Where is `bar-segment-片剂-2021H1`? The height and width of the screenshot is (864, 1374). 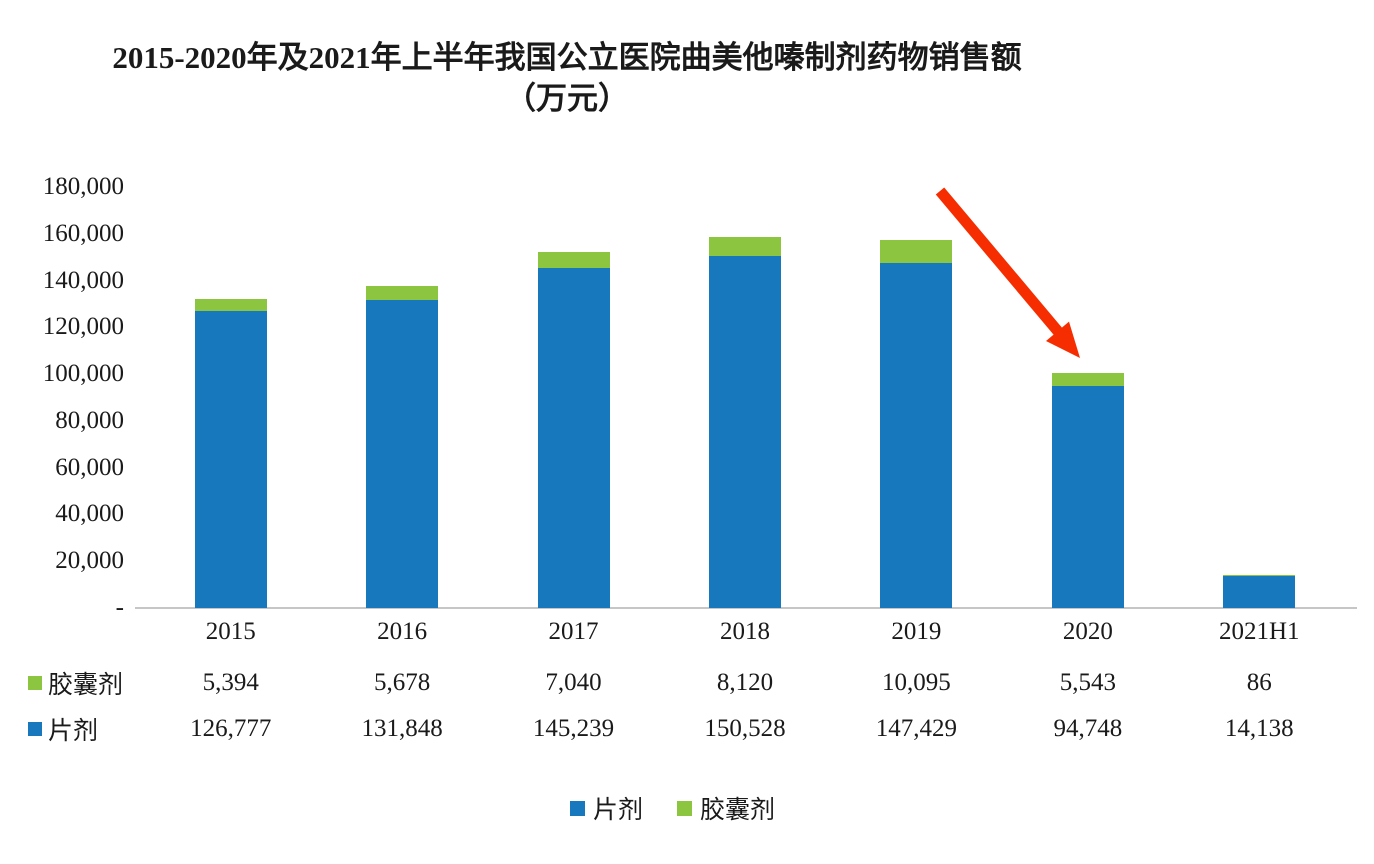 bar-segment-片剂-2021H1 is located at coordinates (1259, 591).